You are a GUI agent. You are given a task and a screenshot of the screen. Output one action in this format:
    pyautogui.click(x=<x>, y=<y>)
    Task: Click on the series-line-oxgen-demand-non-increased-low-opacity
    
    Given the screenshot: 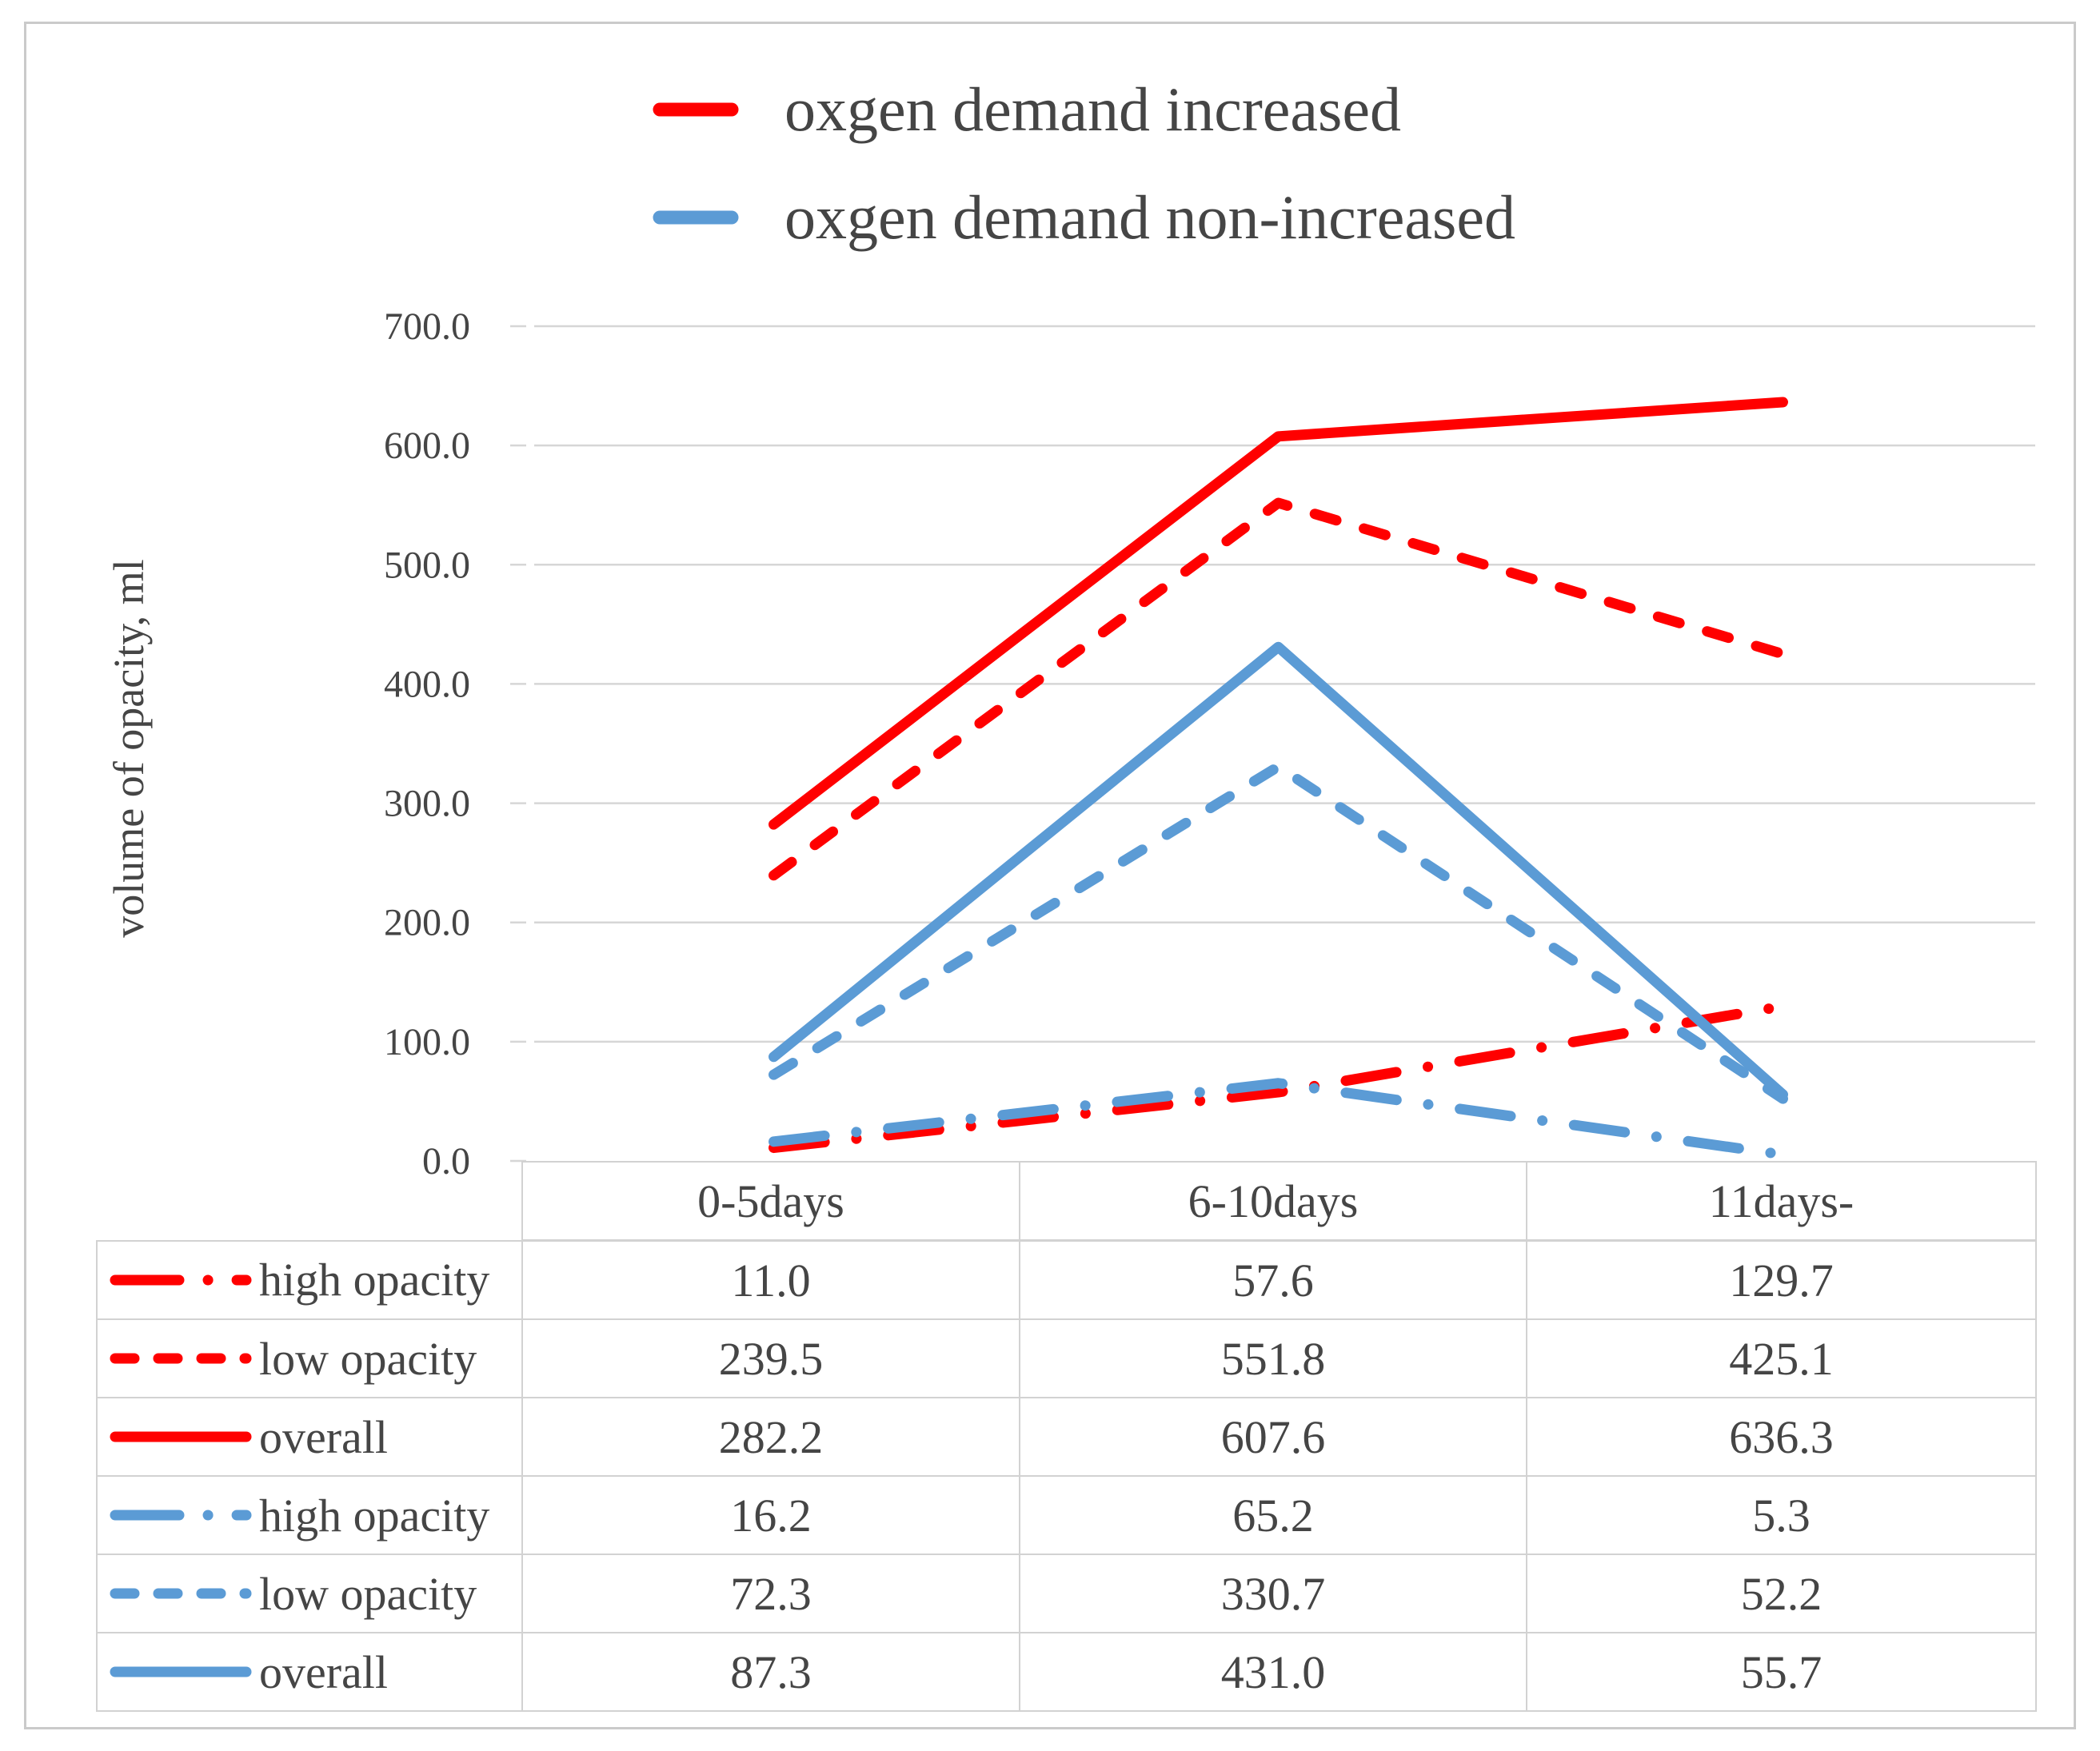 What is the action you would take?
    pyautogui.click(x=1279, y=933)
    